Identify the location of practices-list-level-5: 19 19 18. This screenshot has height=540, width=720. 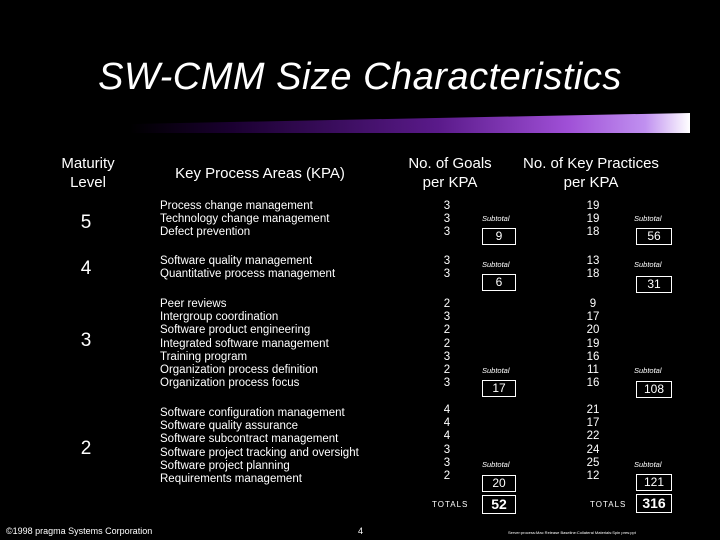
(593, 219).